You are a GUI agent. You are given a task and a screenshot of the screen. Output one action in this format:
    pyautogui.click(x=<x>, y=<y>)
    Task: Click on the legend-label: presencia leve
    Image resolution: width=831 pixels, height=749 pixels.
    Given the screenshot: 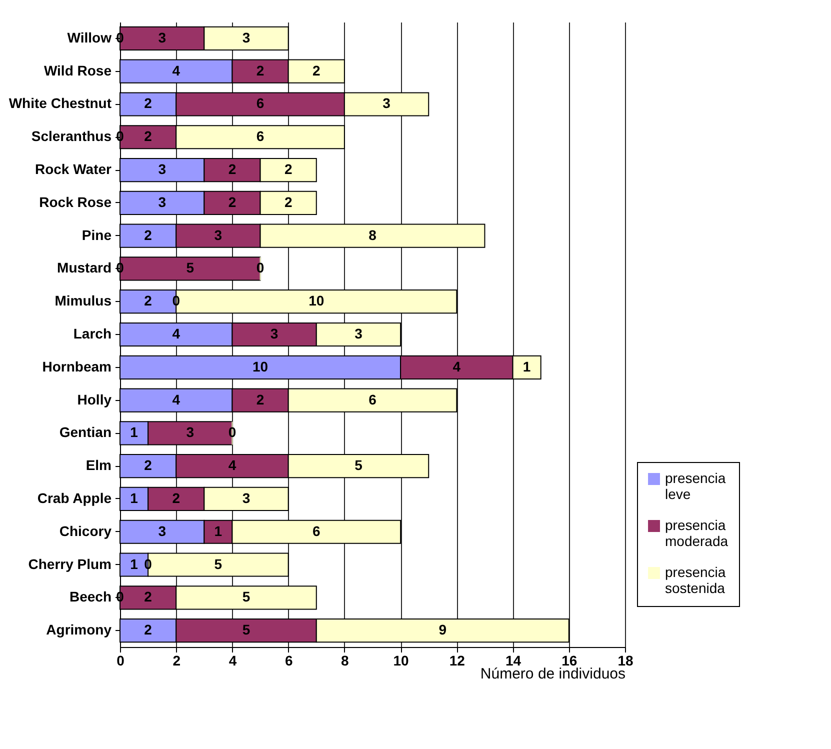 What is the action you would take?
    pyautogui.click(x=695, y=486)
    